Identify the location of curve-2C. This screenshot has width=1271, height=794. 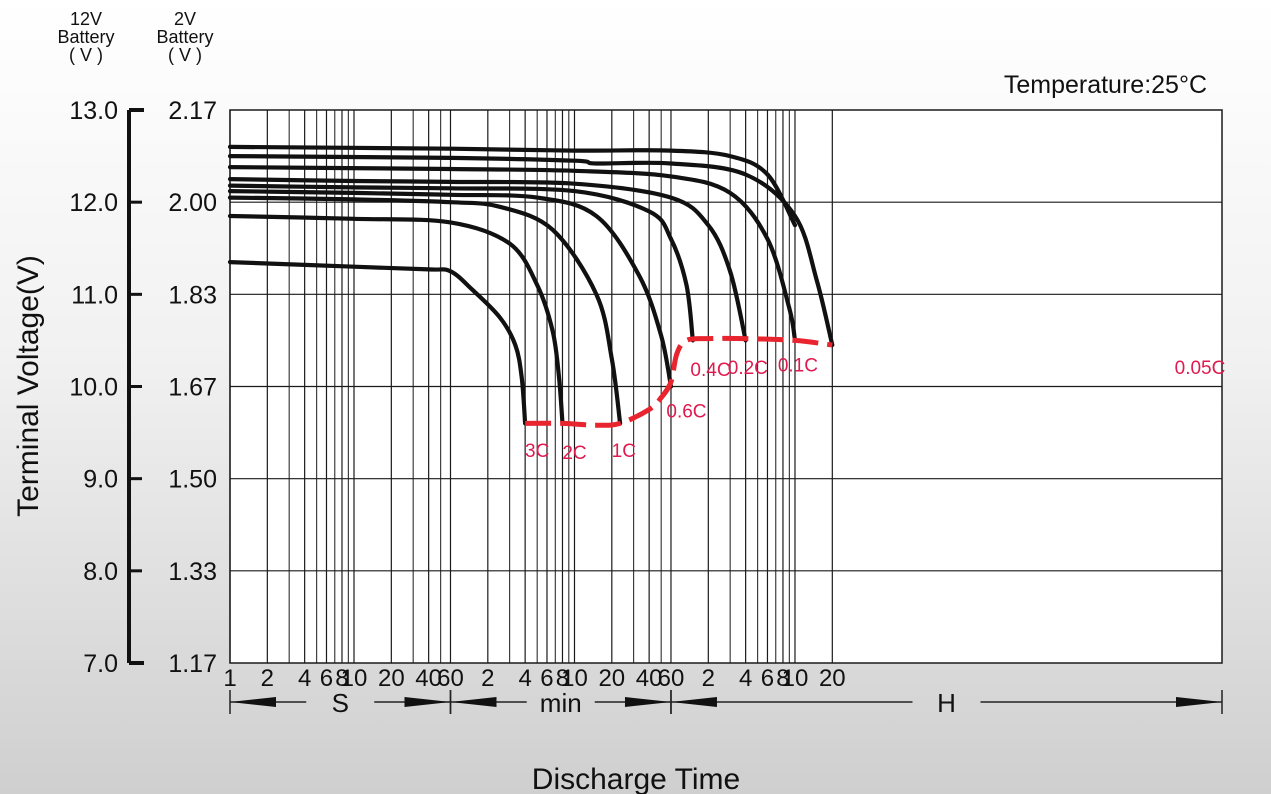
(396, 319).